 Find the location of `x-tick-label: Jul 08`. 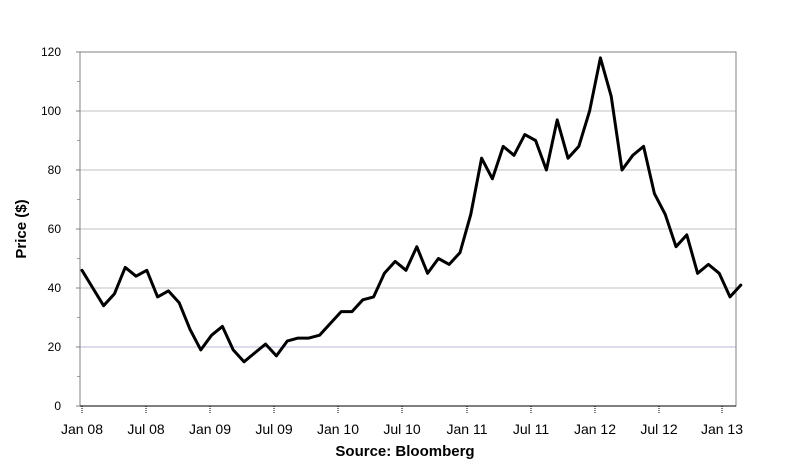

x-tick-label: Jul 08 is located at coordinates (146, 429).